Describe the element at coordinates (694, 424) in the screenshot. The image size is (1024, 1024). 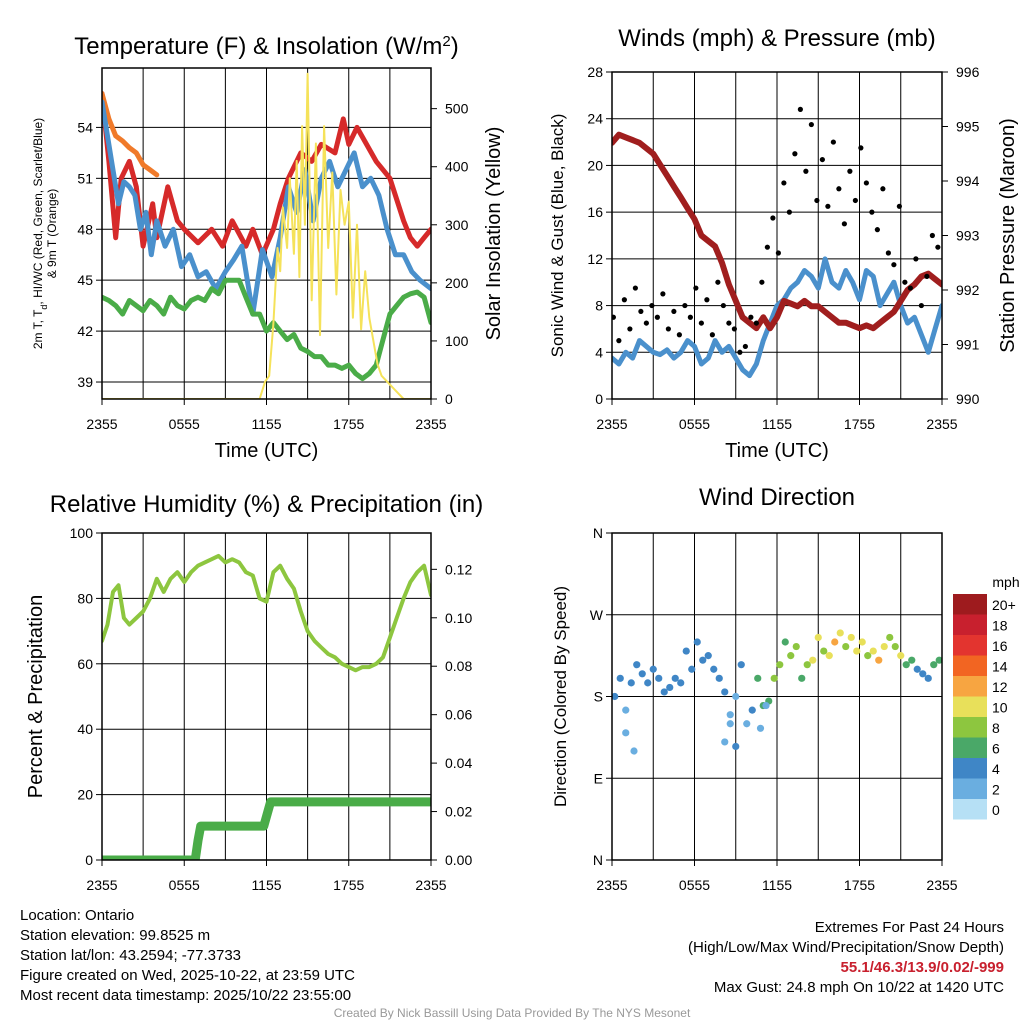
I see `x-tick-label: 0555` at that location.